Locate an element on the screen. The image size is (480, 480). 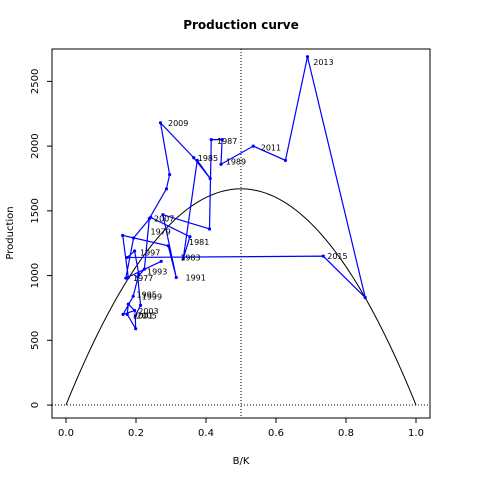
year-label: 1989 is located at coordinates (236, 162).